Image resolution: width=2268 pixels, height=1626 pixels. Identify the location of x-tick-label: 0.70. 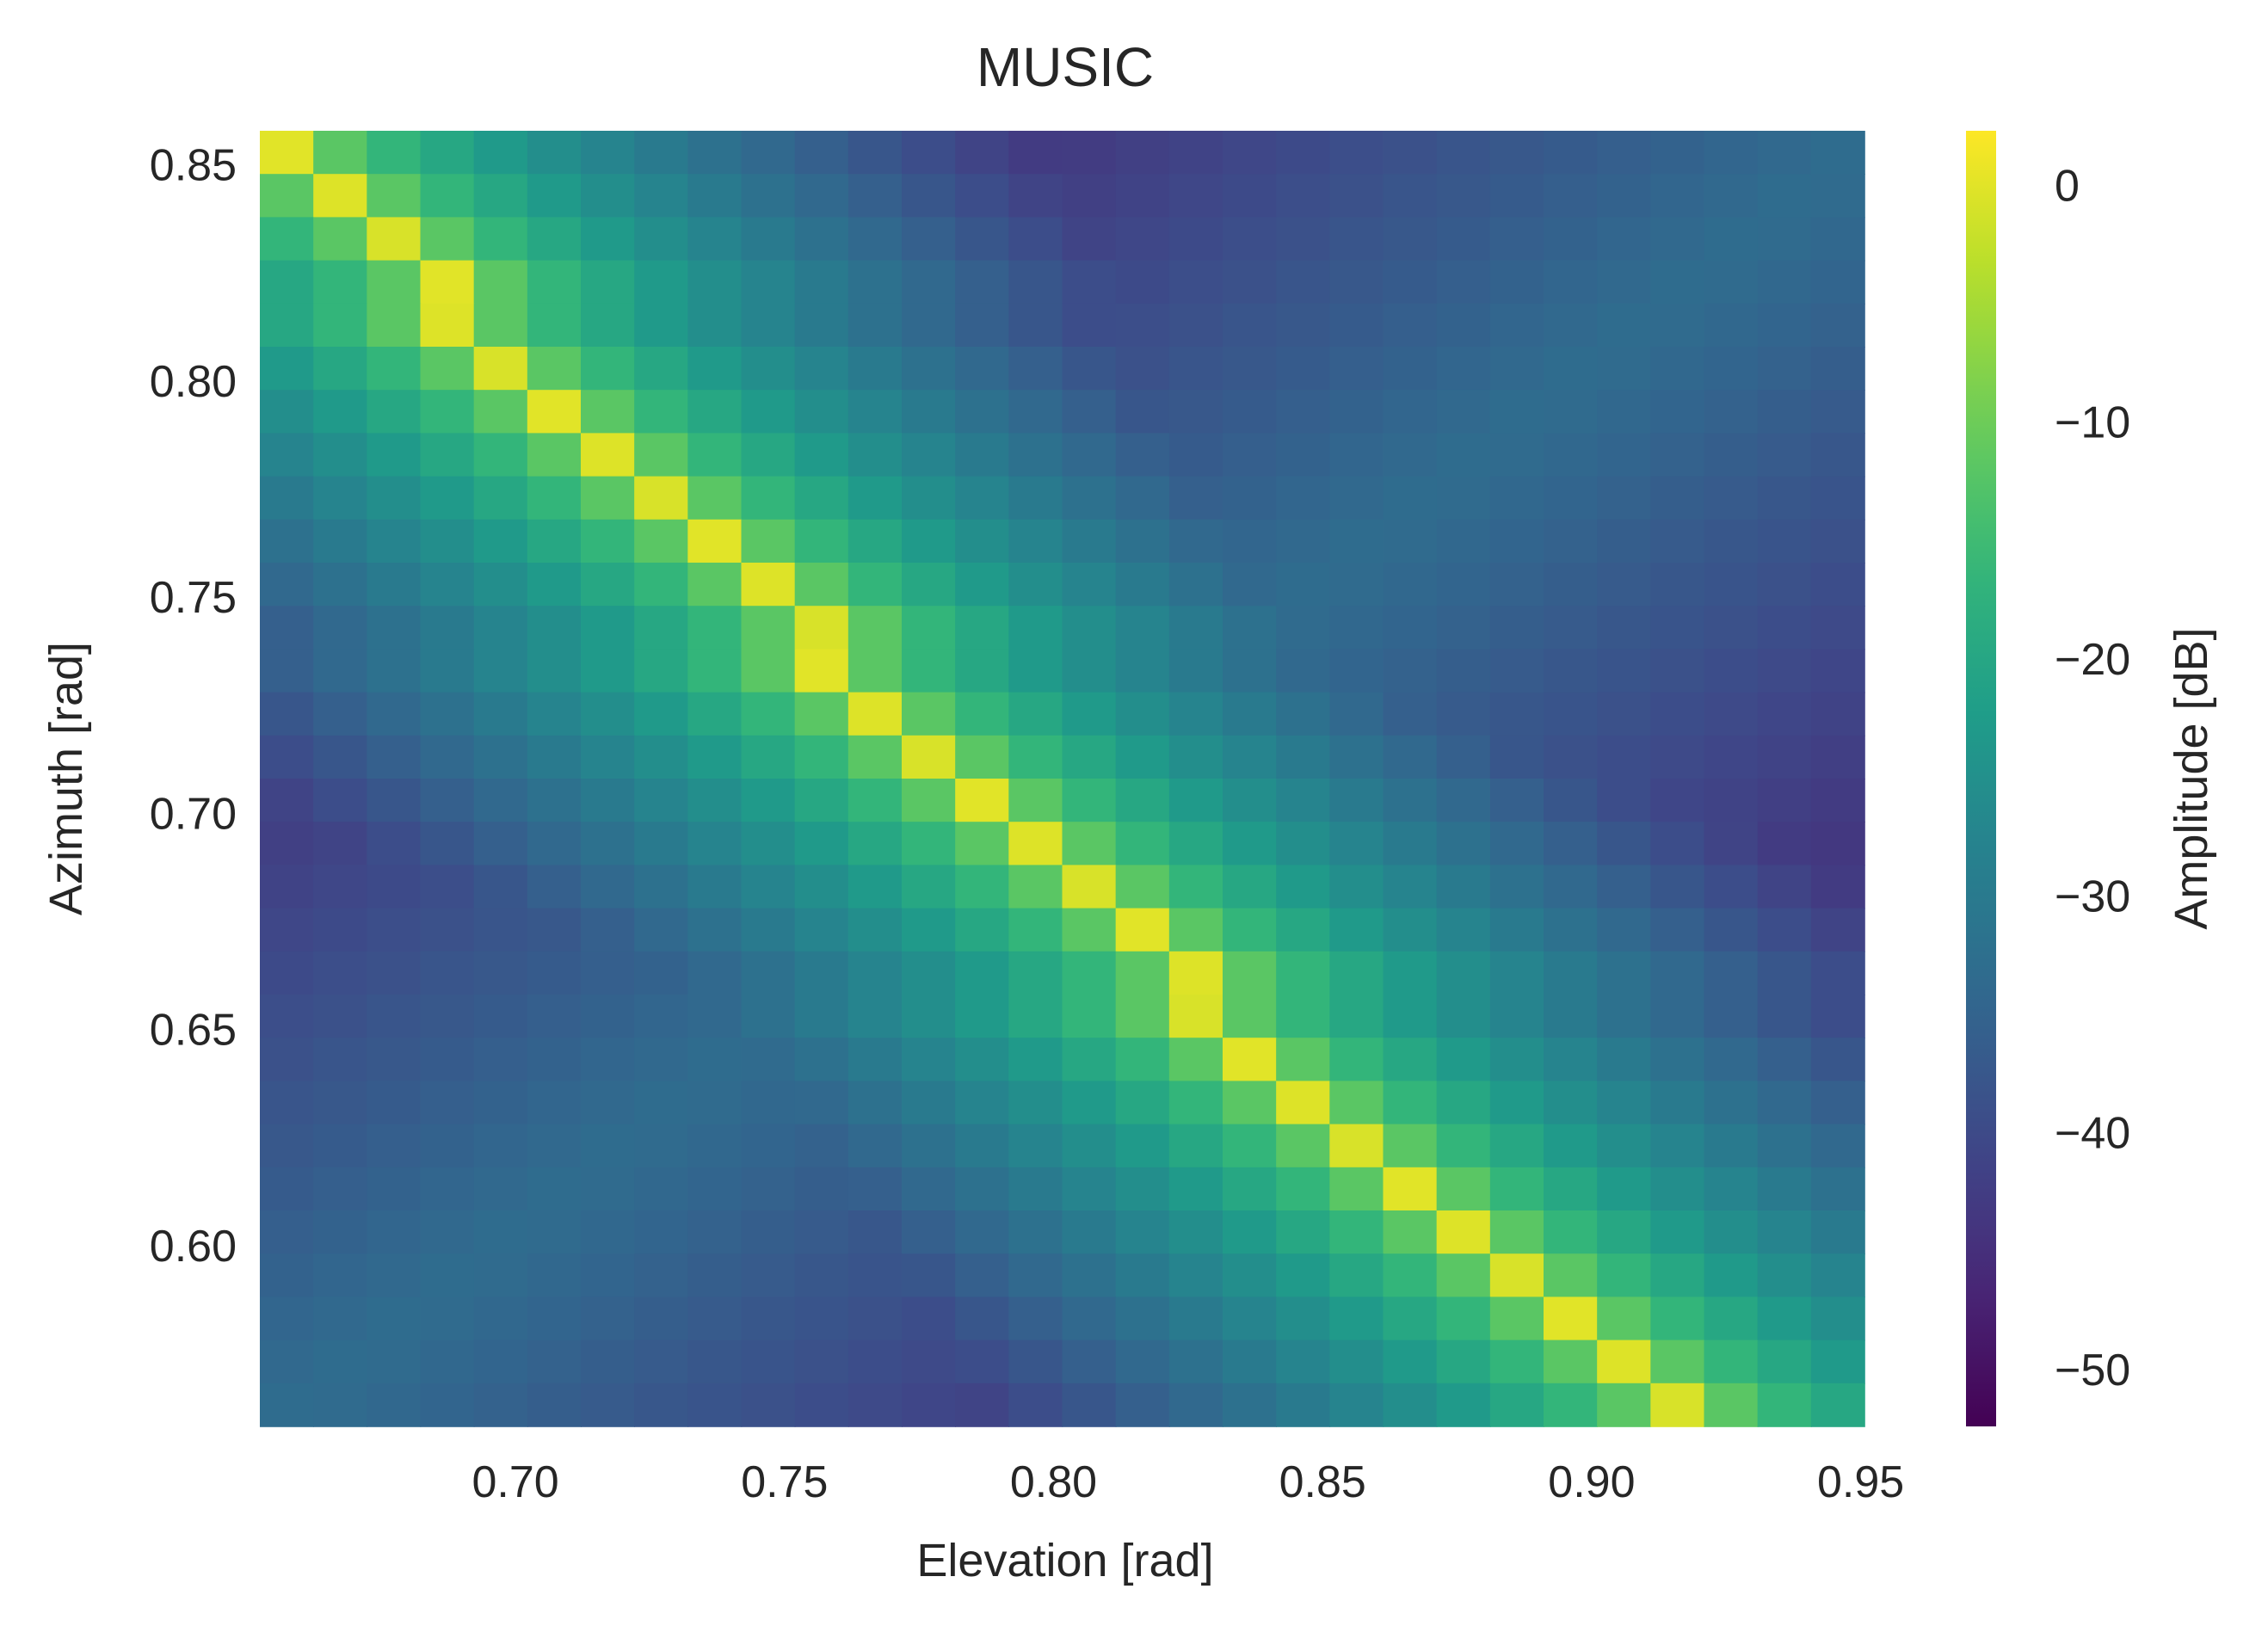
(515, 1482).